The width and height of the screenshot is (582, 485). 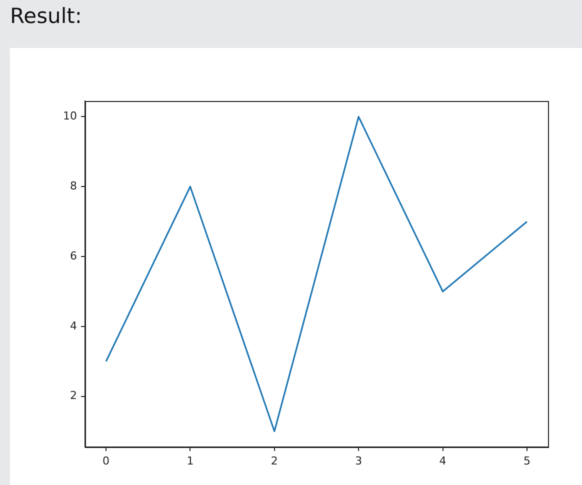 What do you see at coordinates (46, 16) in the screenshot?
I see `text: Result:` at bounding box center [46, 16].